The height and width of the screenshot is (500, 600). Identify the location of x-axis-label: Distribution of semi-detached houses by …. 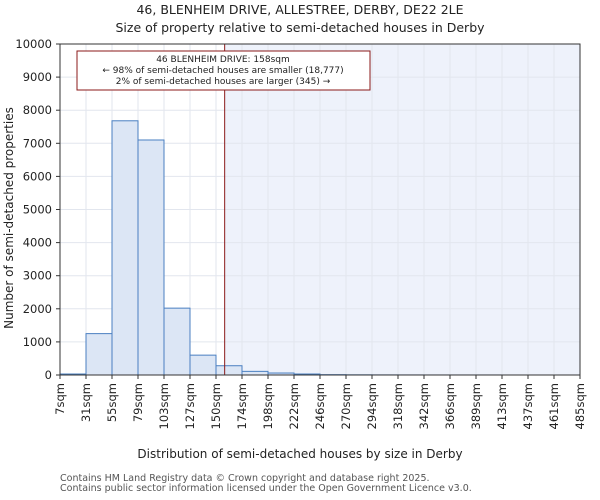
(299, 454).